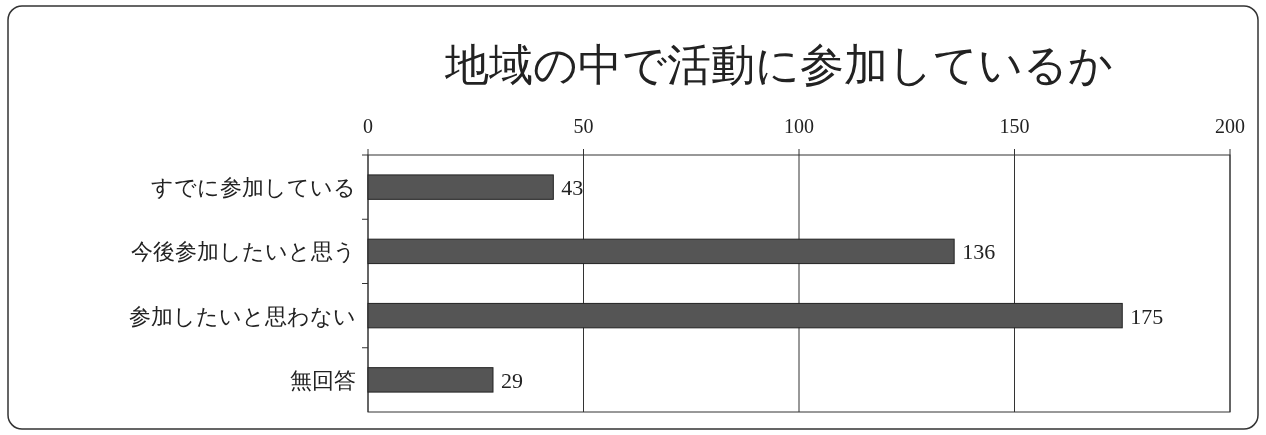 Image resolution: width=1266 pixels, height=435 pixels. What do you see at coordinates (242, 316) in the screenshot?
I see `y-tick-label: 参加したいと思わない` at bounding box center [242, 316].